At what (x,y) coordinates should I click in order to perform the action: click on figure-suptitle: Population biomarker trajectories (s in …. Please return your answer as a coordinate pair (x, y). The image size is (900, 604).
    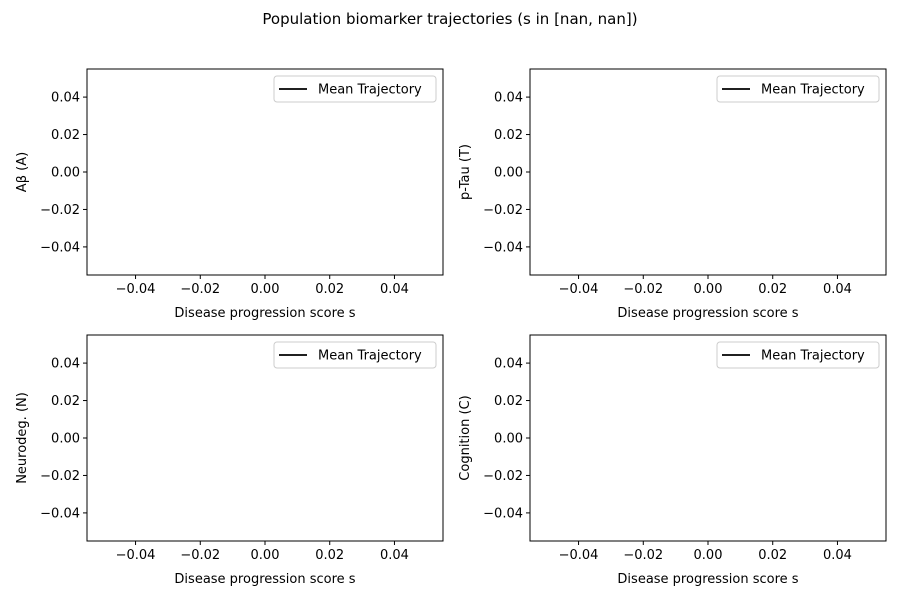
    Looking at the image, I should click on (449, 19).